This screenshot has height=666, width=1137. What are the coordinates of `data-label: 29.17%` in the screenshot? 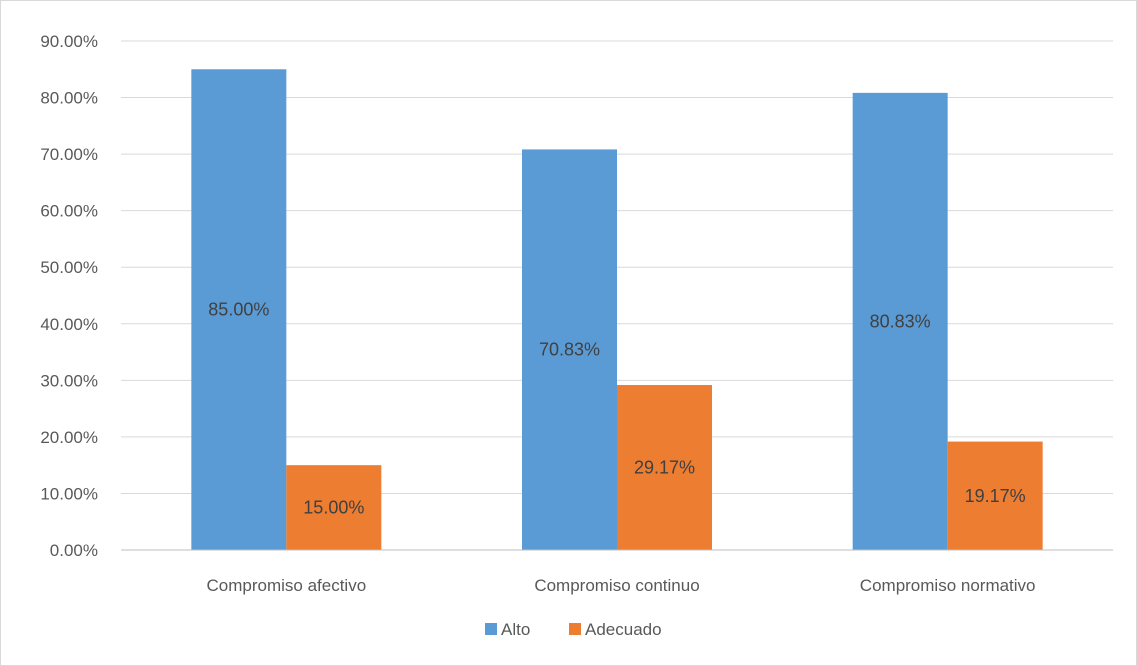 It's located at (664, 468).